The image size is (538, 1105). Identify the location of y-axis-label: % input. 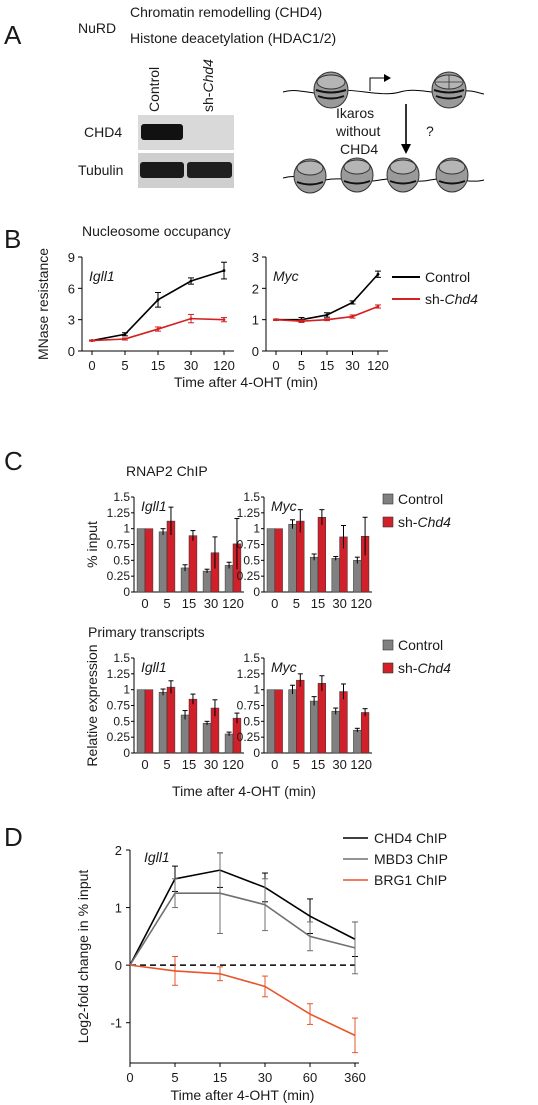
(92, 544).